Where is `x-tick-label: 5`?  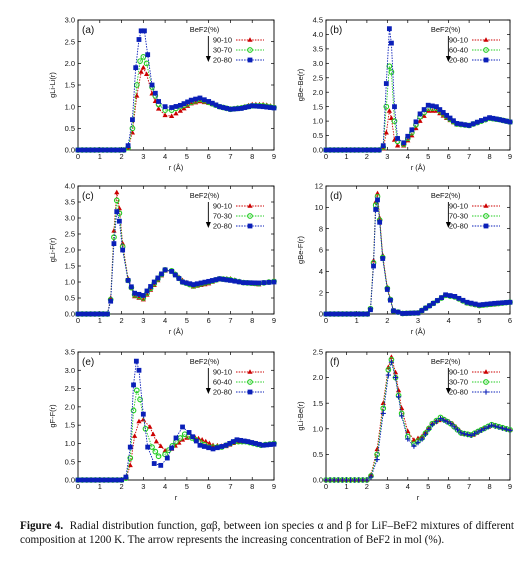 x-tick-label: 5 is located at coordinates (428, 486).